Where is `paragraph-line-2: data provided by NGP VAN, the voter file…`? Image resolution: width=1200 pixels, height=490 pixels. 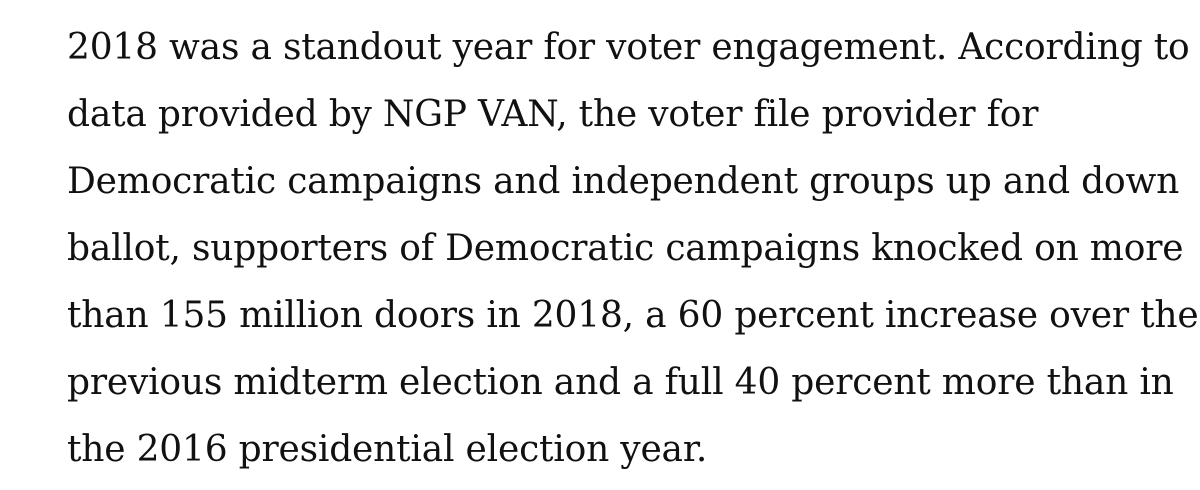
paragraph-line-2: data provided by NGP VAN, the voter file… is located at coordinates (553, 114).